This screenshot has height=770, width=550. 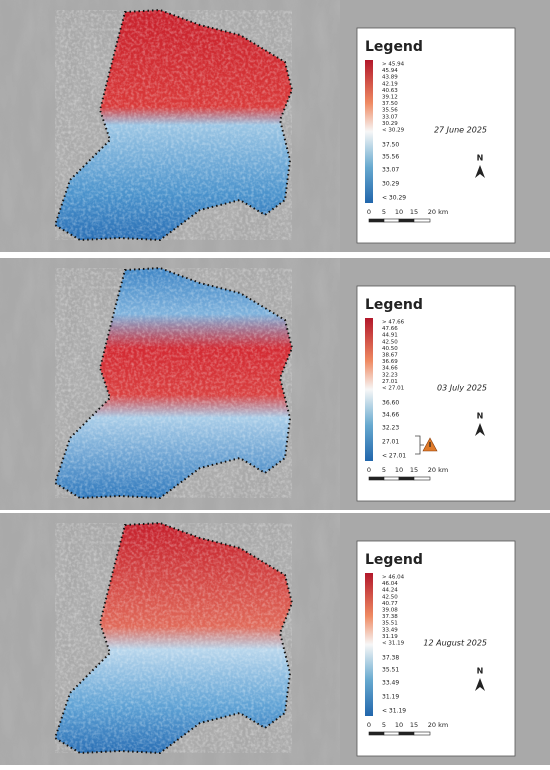 What do you see at coordinates (430, 444) in the screenshot?
I see `warning-mark` at bounding box center [430, 444].